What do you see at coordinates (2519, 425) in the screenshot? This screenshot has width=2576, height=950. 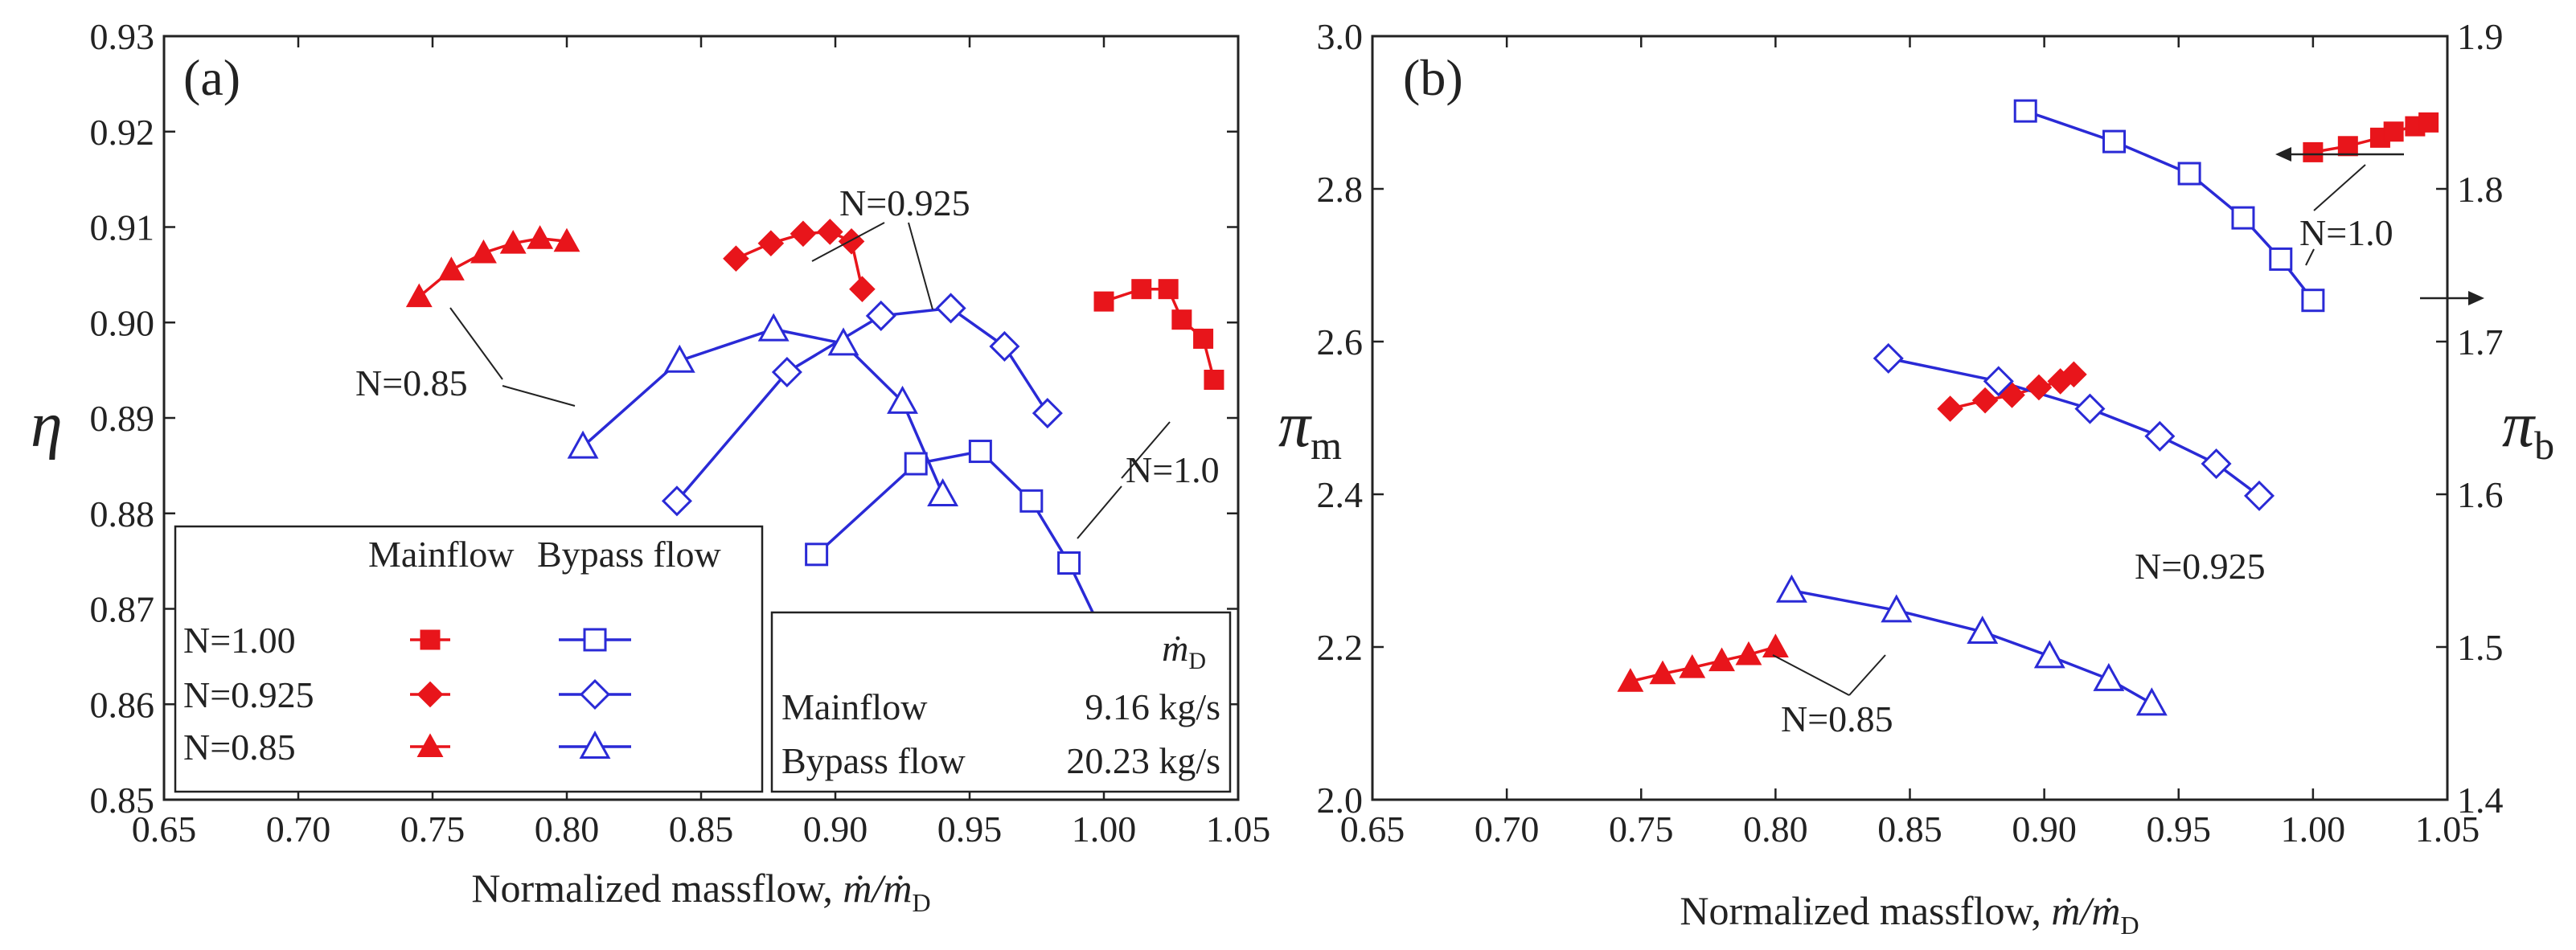 I see `y-axis-label-right-b-symbol: π` at bounding box center [2519, 425].